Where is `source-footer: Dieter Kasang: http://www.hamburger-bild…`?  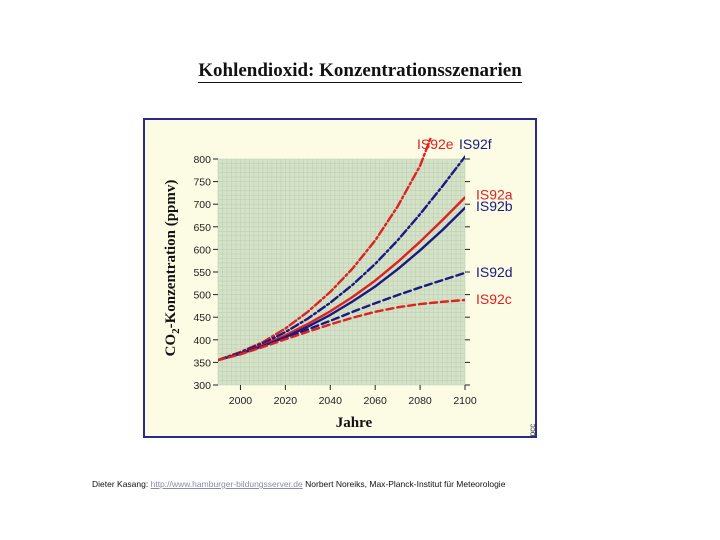 source-footer: Dieter Kasang: http://www.hamburger-bild… is located at coordinates (298, 484).